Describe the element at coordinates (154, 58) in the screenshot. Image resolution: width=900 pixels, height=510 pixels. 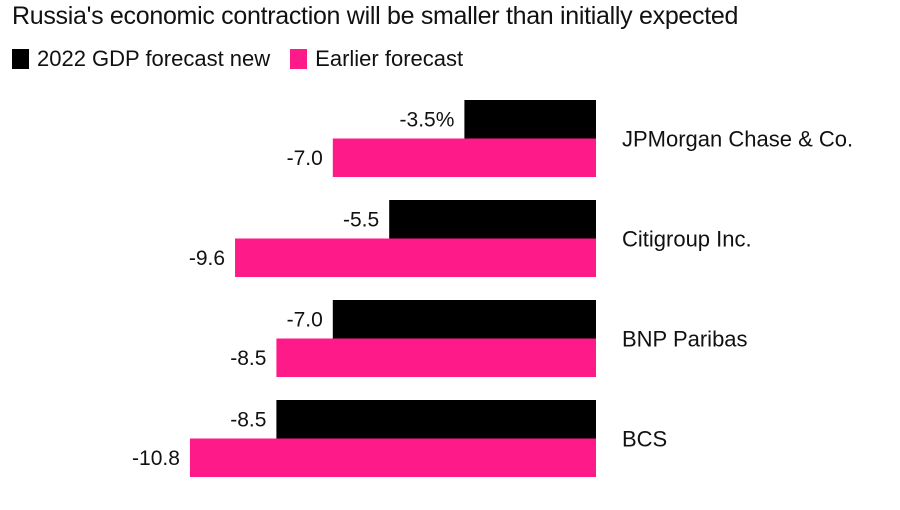
I see `legend-label-new: 2022 GDP forecast new` at that location.